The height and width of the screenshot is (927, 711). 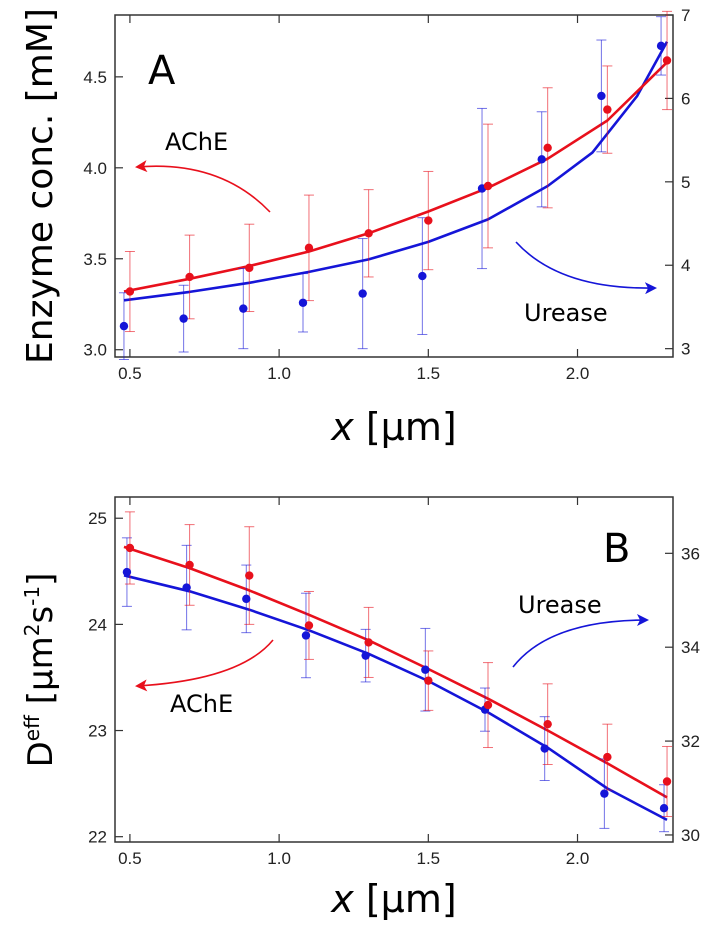 I want to click on panel-a-x-axis-unit: [μm], so click(x=405, y=427).